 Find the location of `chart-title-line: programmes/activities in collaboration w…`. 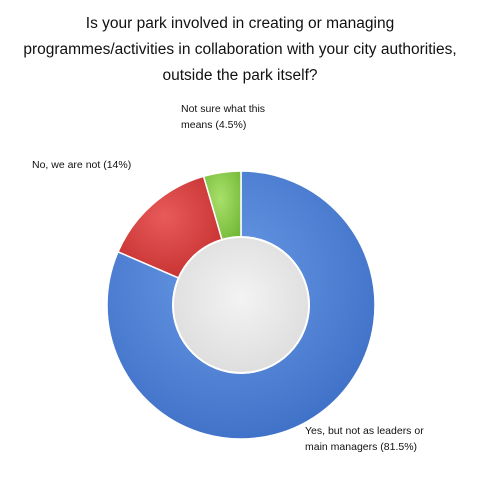

chart-title-line: programmes/activities in collaboration w… is located at coordinates (239, 49).